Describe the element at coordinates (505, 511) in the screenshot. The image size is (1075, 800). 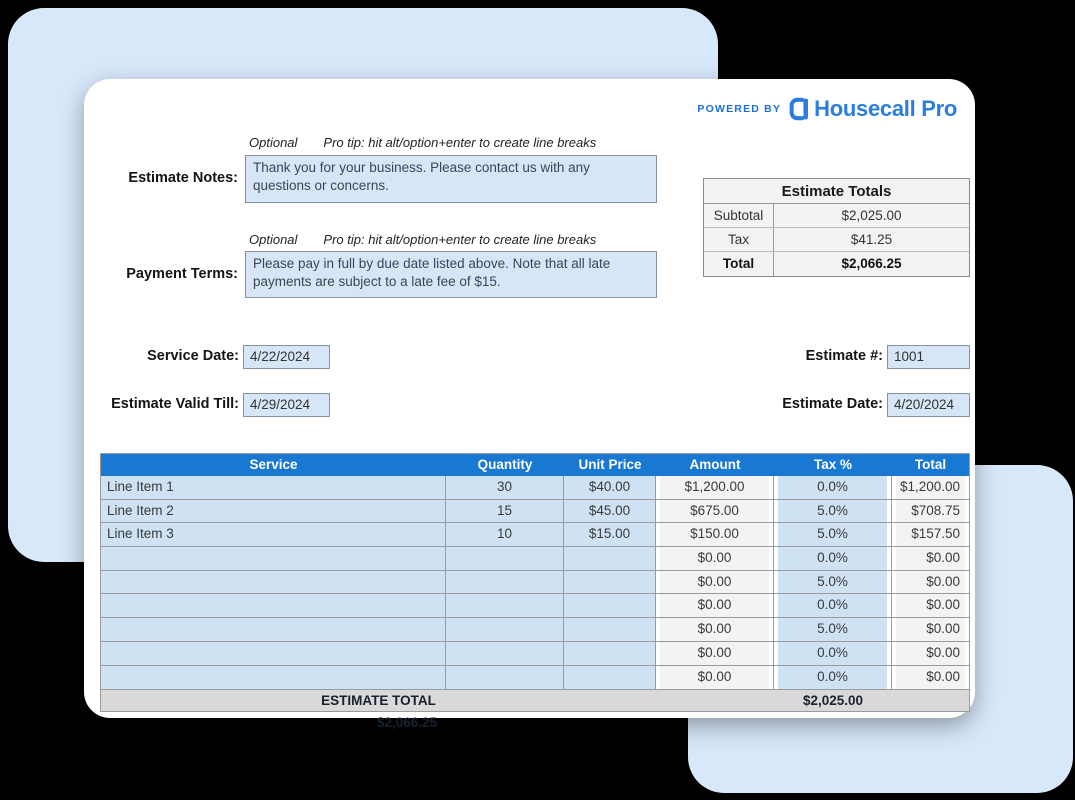
I see `cell-quantity: 15` at that location.